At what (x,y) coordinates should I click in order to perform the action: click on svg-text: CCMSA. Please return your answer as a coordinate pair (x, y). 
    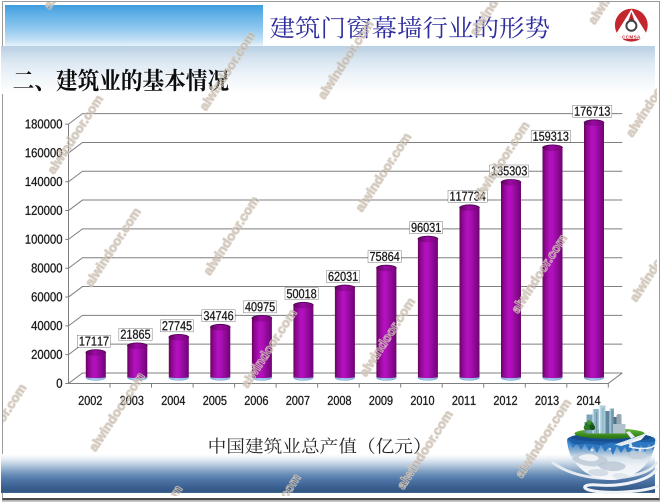
    Looking at the image, I should click on (631, 36).